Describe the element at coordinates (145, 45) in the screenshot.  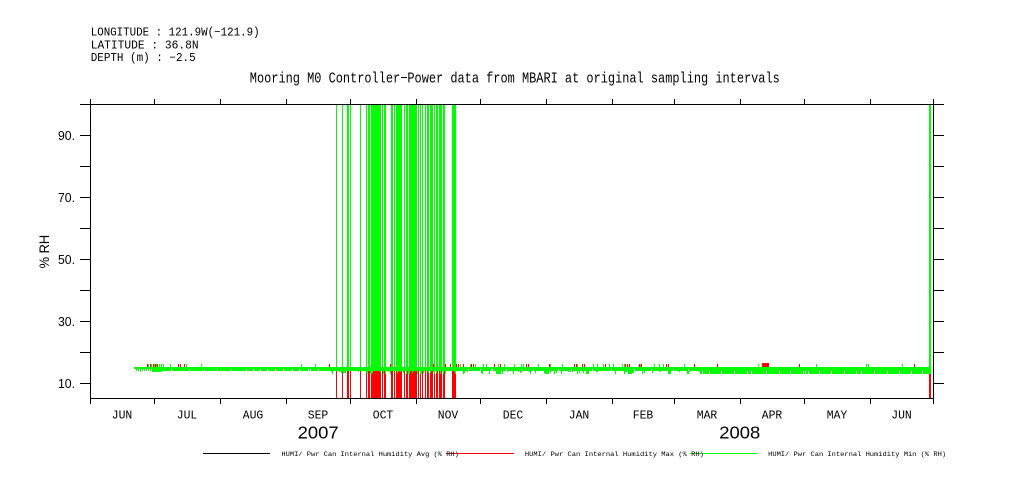
I see `svg-text: LATITUDE : 36.8N` at that location.